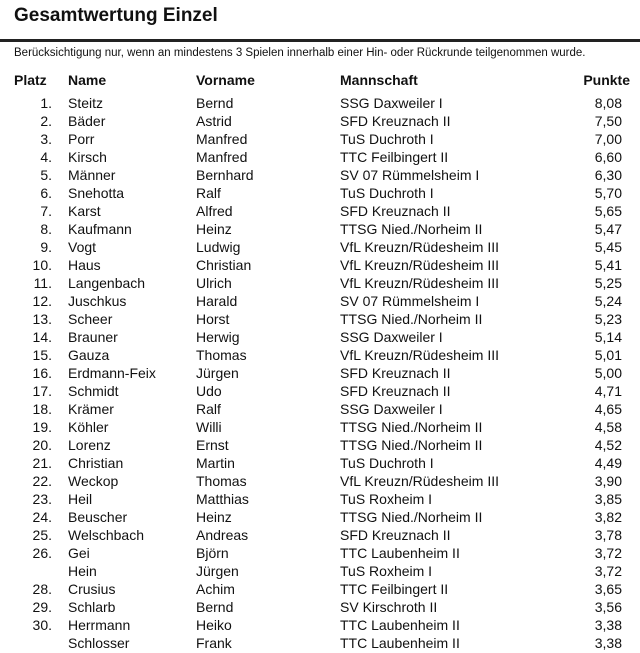 The image size is (640, 653). What do you see at coordinates (214, 211) in the screenshot?
I see `first-name-cell: Alfred` at bounding box center [214, 211].